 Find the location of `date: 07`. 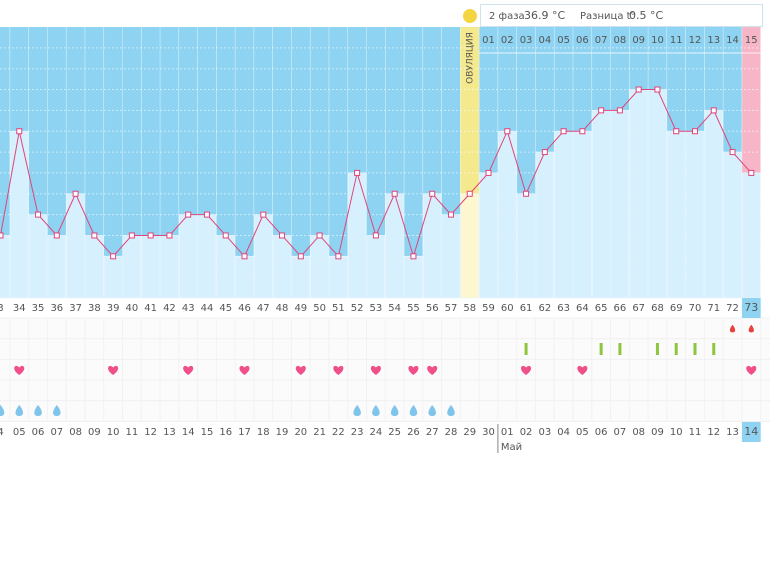

date: 07 is located at coordinates (620, 432).